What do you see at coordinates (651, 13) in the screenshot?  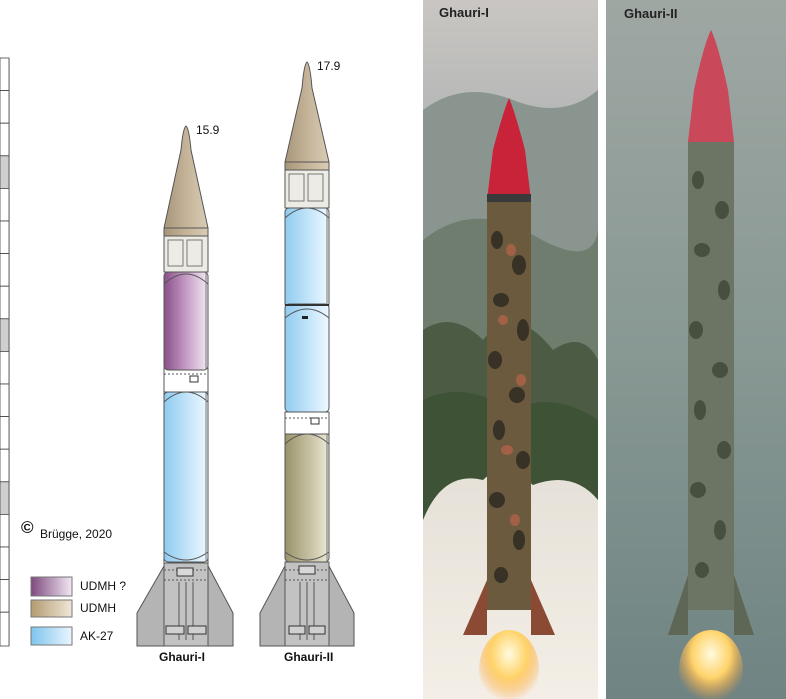 I see `ghauri-2-photo-caption: Ghauri-II` at bounding box center [651, 13].